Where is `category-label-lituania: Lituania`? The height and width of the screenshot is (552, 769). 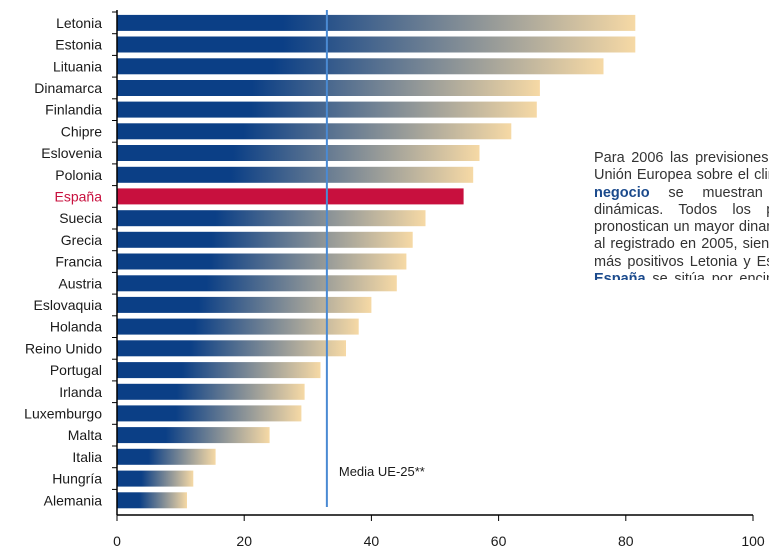
category-label-lituania: Lituania is located at coordinates (77, 66).